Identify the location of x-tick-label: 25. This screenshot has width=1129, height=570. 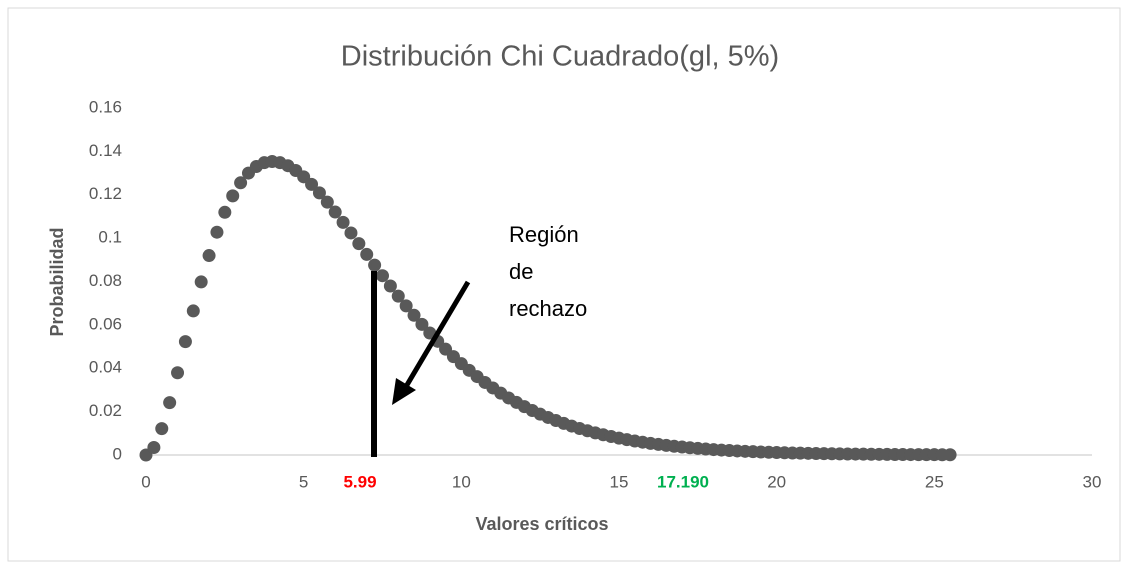
(934, 481).